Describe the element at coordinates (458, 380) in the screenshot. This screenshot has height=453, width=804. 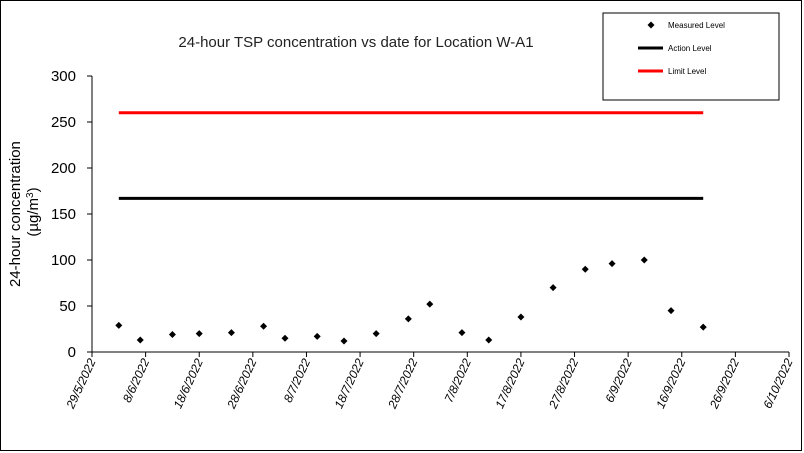
I see `x-tick-label: 7/8/2022` at that location.